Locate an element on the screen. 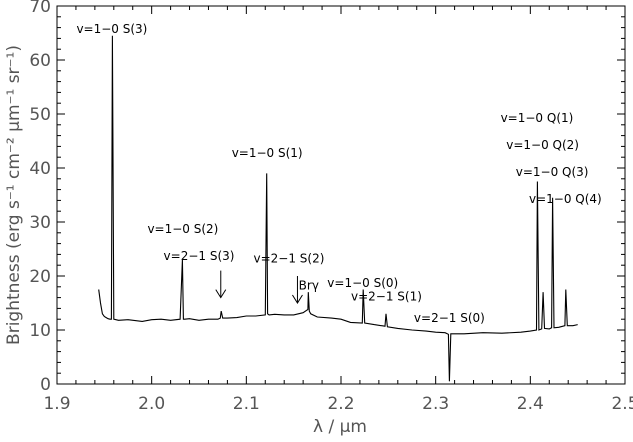  arrow-layer is located at coordinates (259, 287).